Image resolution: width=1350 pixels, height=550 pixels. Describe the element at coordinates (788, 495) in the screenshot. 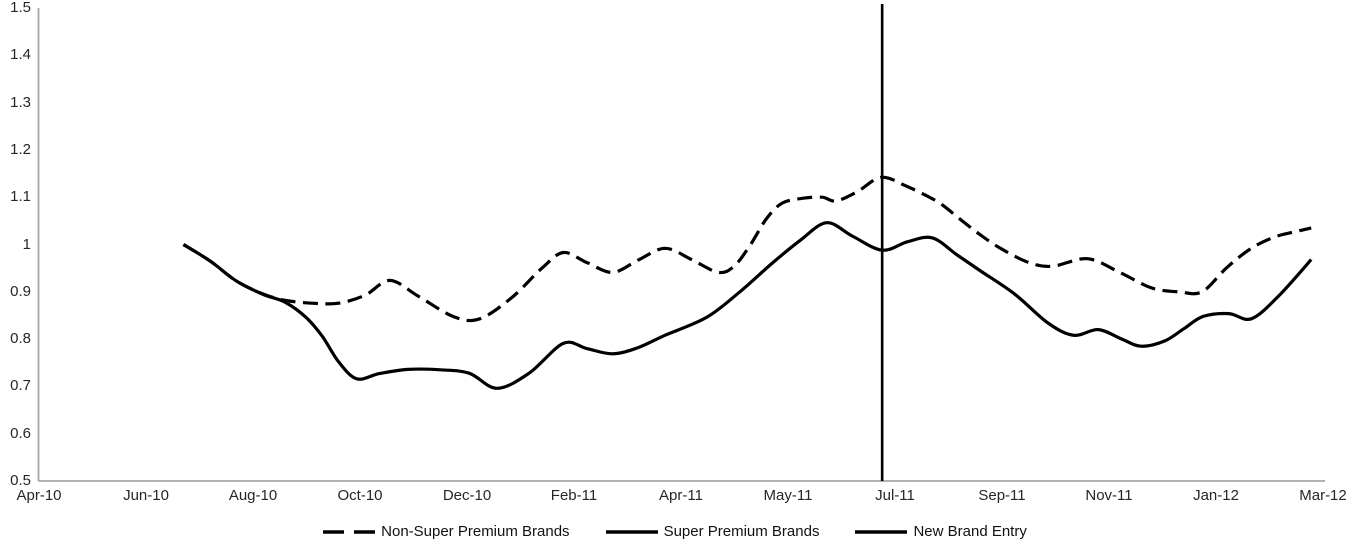

I see `x-tick-label: May-11` at that location.